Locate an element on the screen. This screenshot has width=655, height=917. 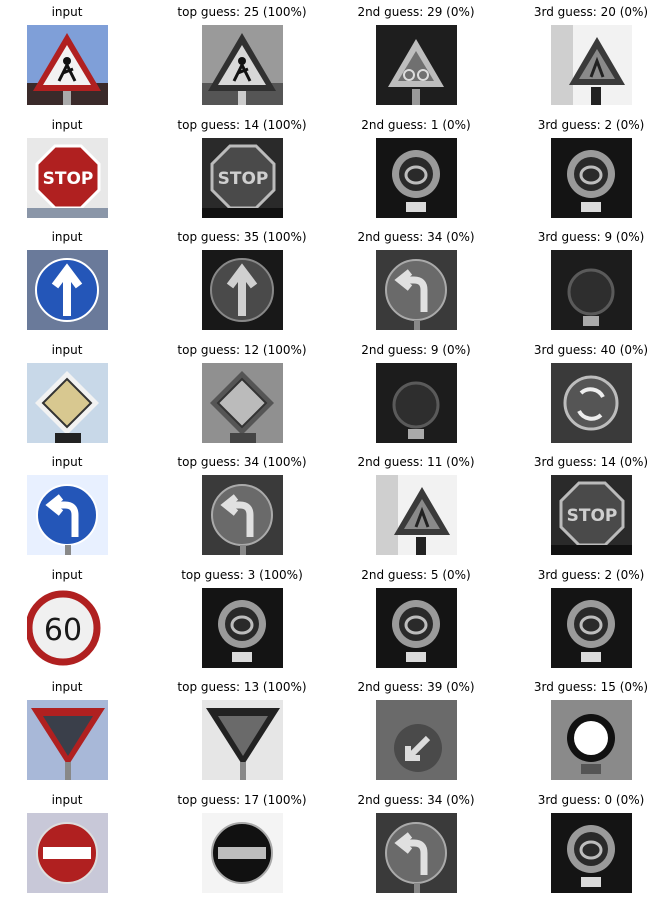
guess-title: top guess: 25 (100%) is located at coordinates (242, 12).